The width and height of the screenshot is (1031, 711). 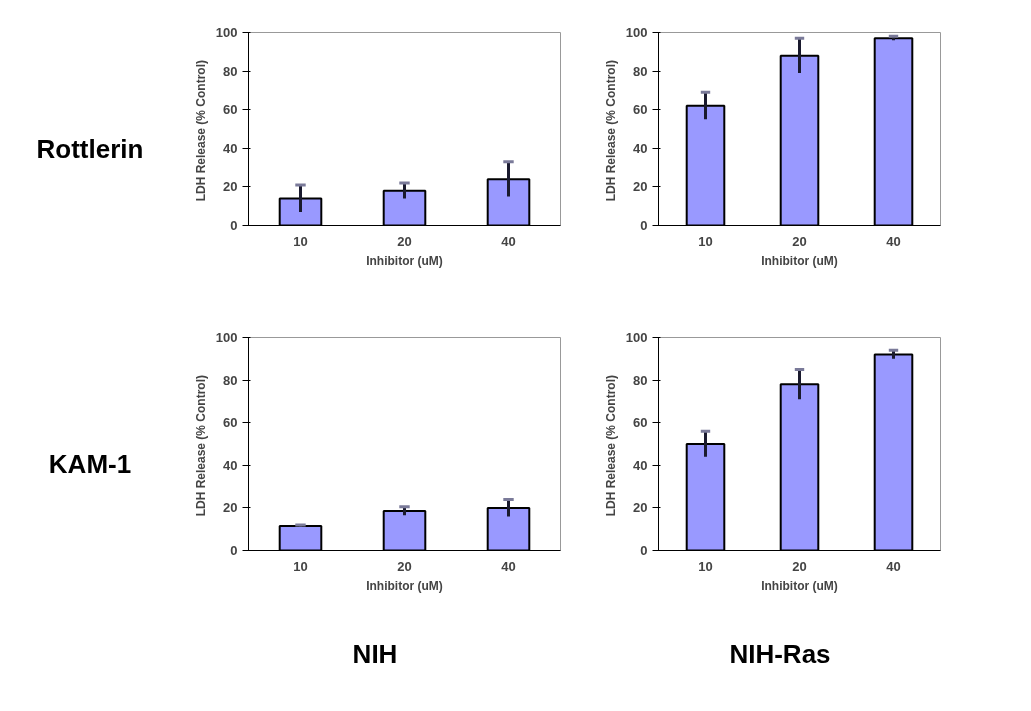 I want to click on text: NIH-Ras, so click(x=780, y=655).